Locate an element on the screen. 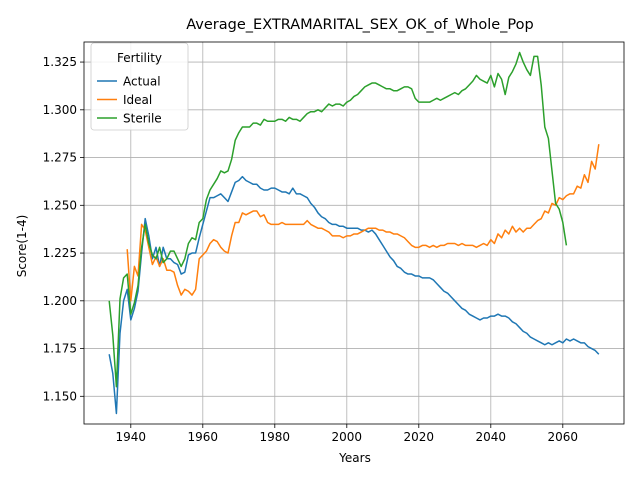 This screenshot has width=640, height=480. y-axis: 1.150 1.175 1.200 1.225 1.250 1.275 1.300 1.325 is located at coordinates (63, 229).